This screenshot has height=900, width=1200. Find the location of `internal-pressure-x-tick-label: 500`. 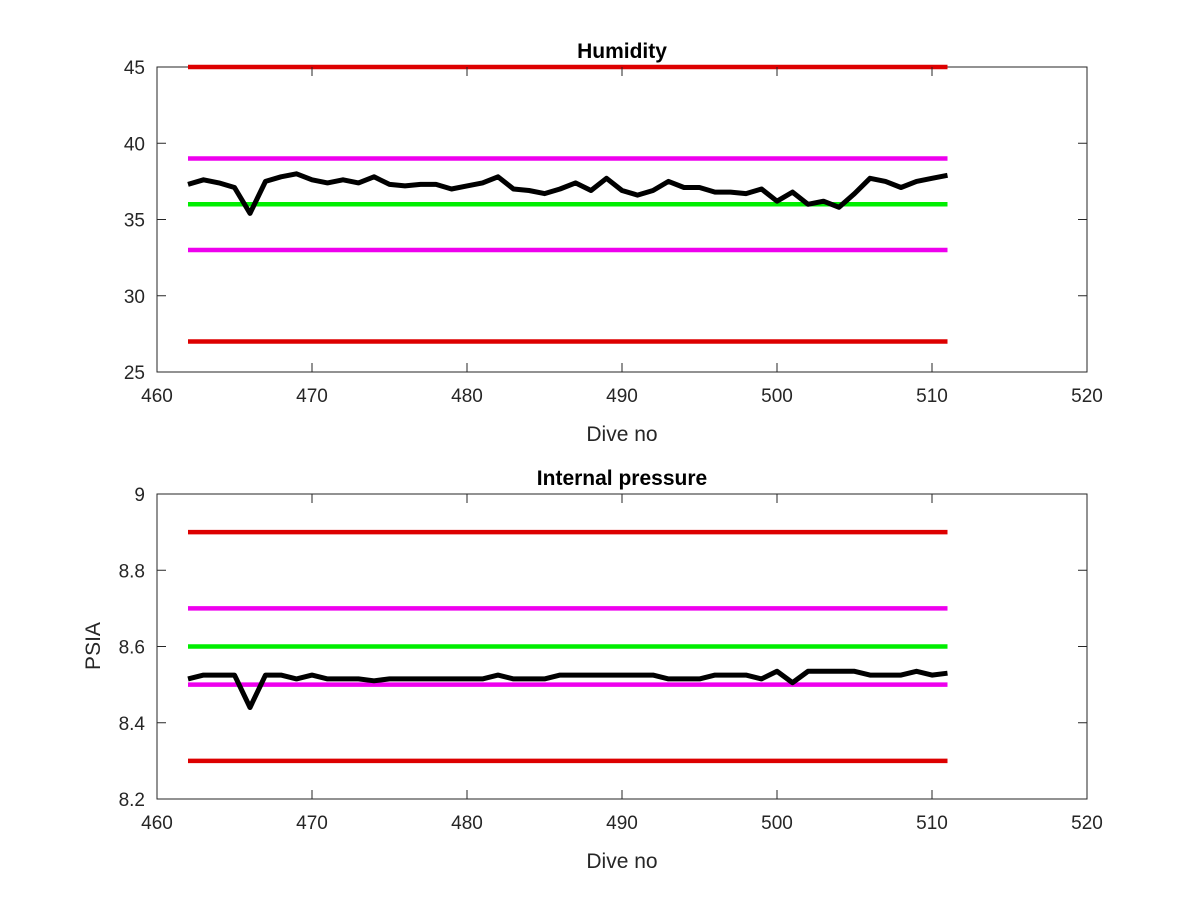

internal-pressure-x-tick-label: 500 is located at coordinates (777, 823).